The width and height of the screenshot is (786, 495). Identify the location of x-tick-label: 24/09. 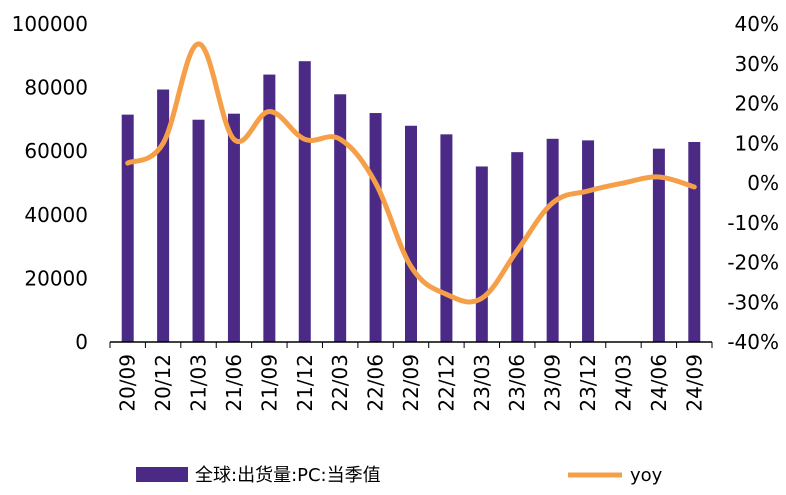
(694, 383).